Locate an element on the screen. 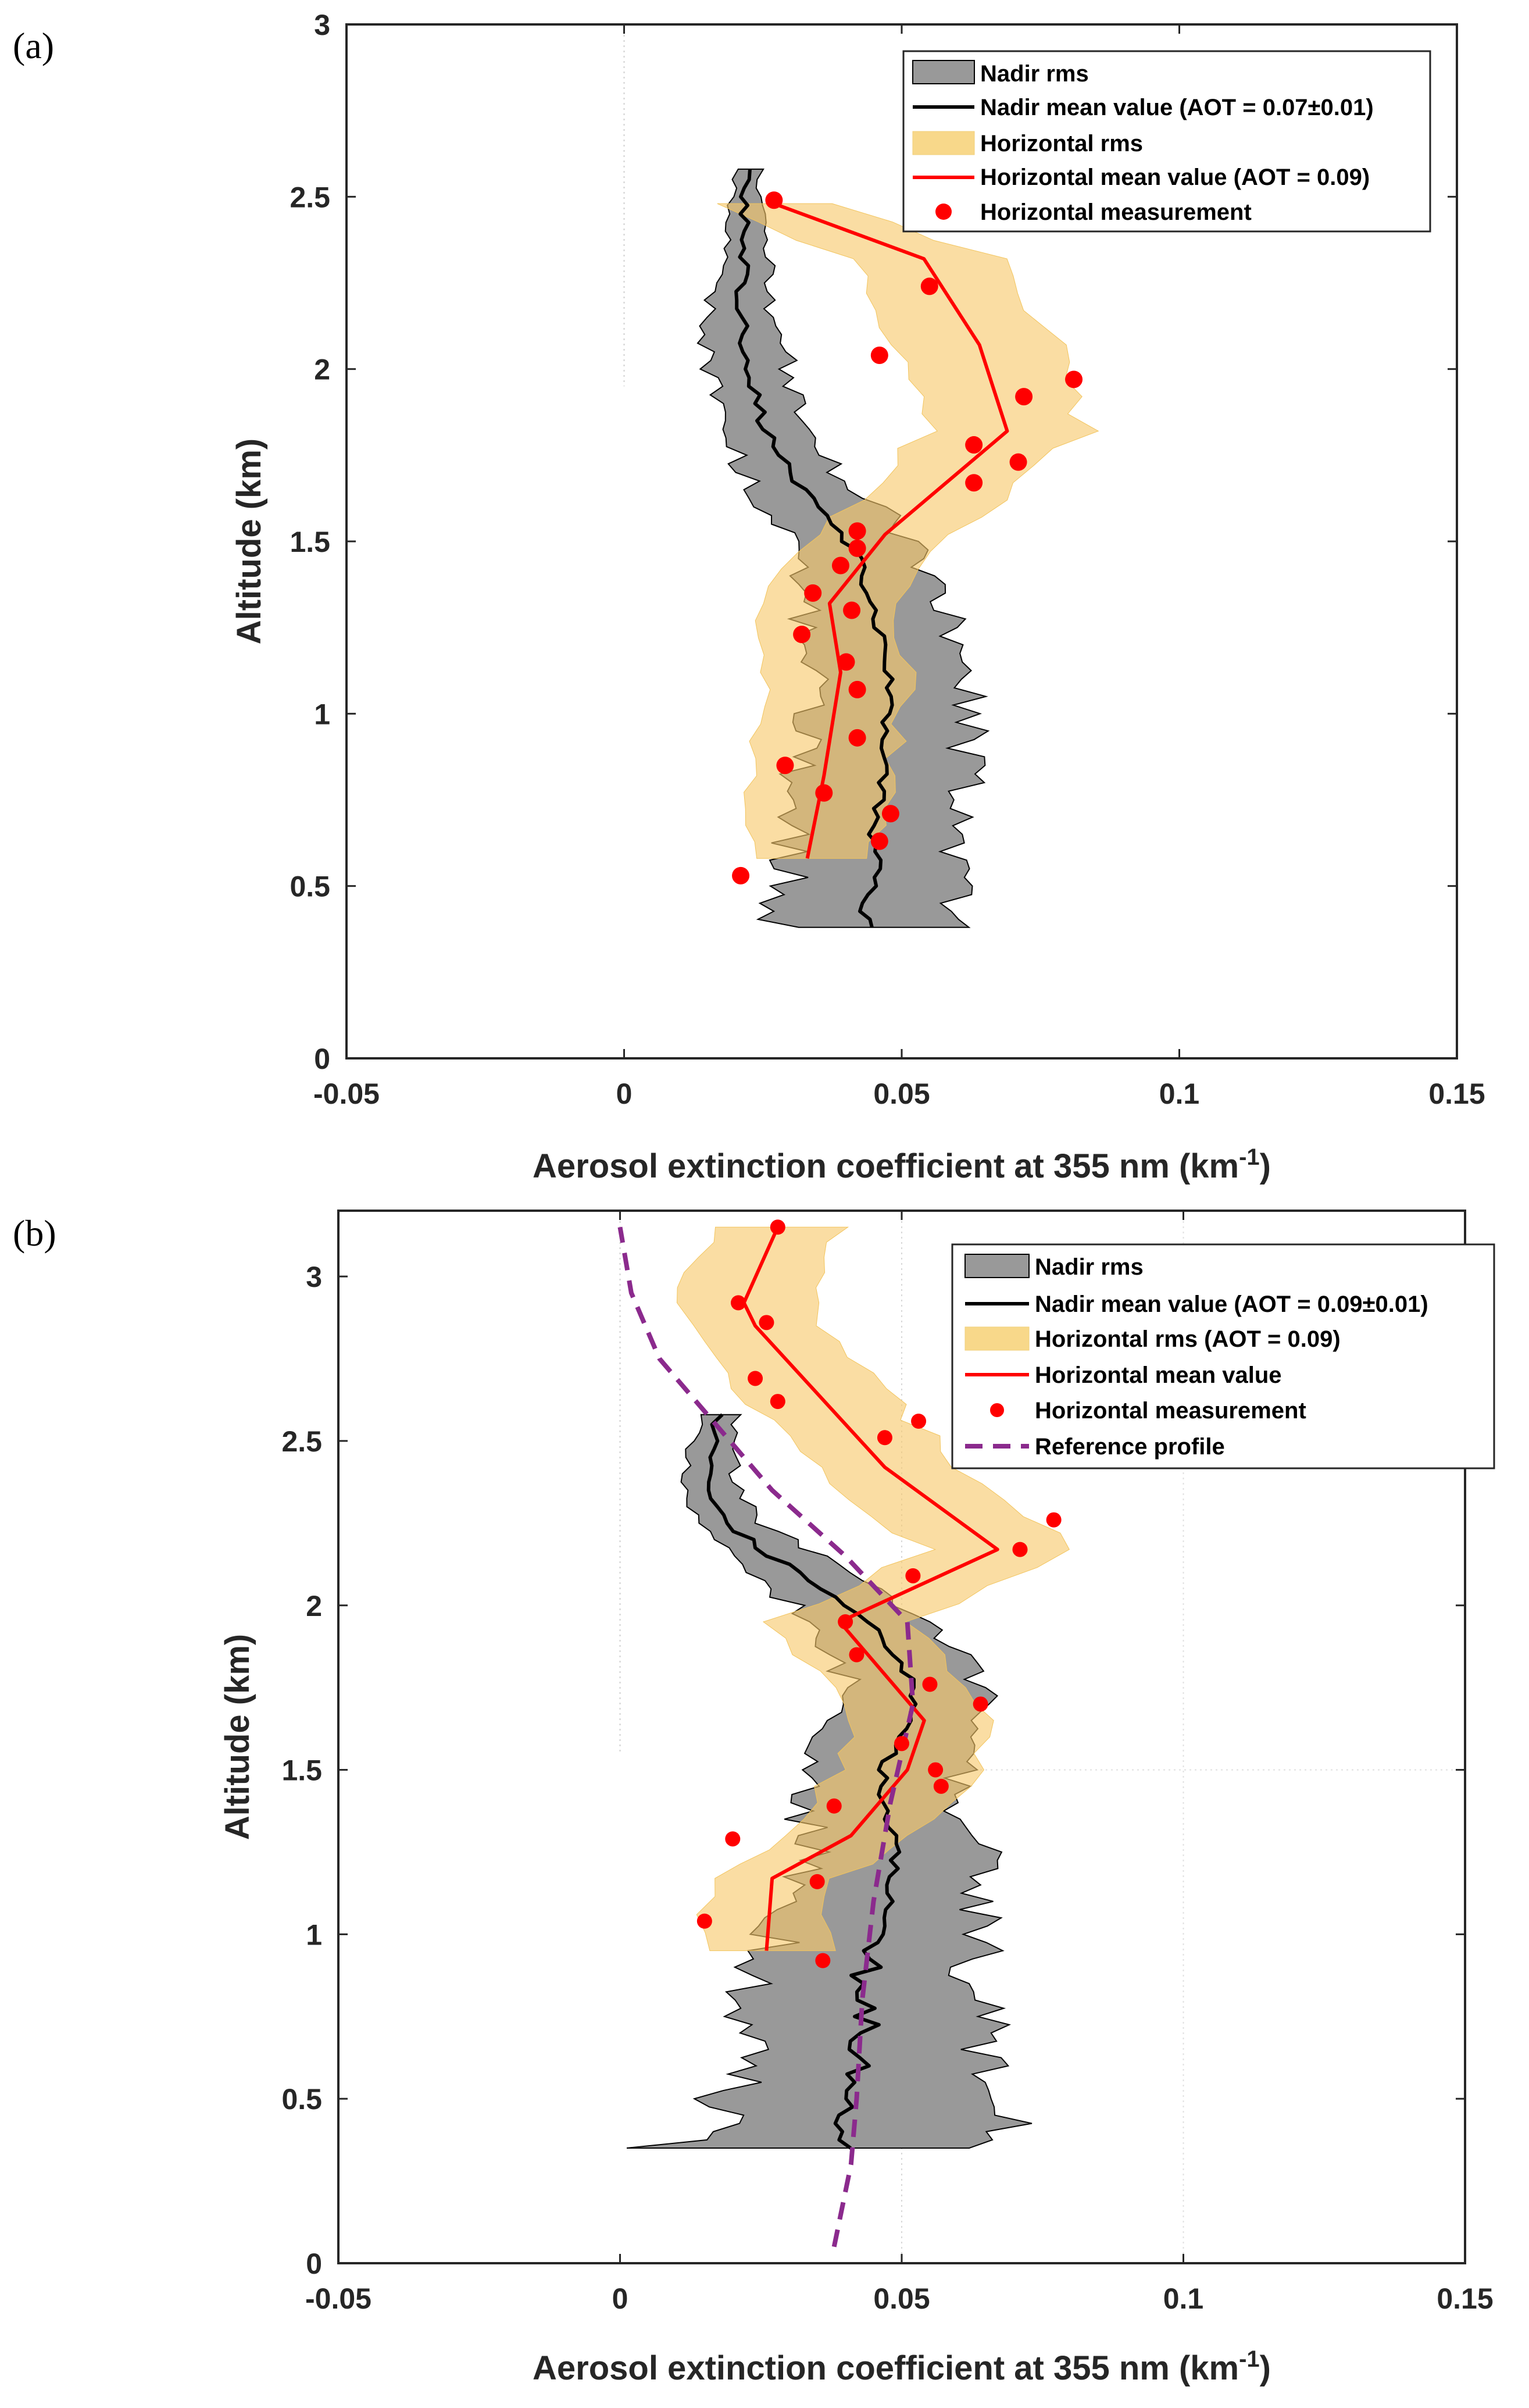 The width and height of the screenshot is (1529, 2408). legend-measurement-swatch is located at coordinates (943, 212).